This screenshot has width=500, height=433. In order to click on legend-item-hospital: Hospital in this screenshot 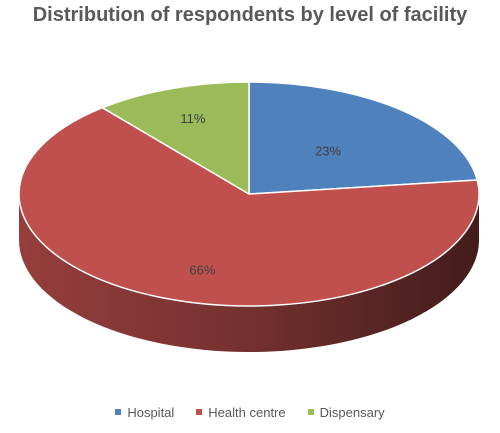, I will do `click(144, 412)`.